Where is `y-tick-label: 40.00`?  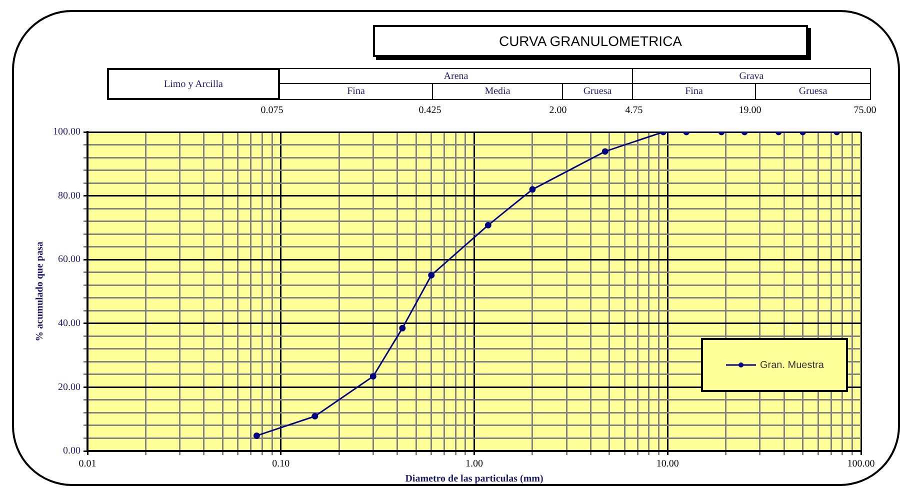 y-tick-label: 40.00 is located at coordinates (69, 324).